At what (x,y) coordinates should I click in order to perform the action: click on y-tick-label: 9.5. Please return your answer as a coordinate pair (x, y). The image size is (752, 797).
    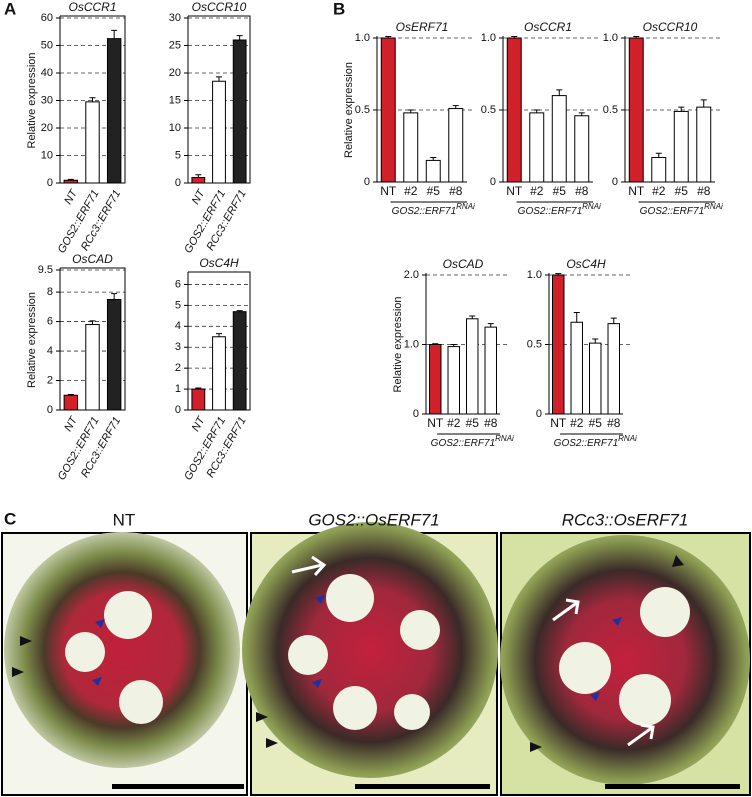
    Looking at the image, I should click on (45, 270).